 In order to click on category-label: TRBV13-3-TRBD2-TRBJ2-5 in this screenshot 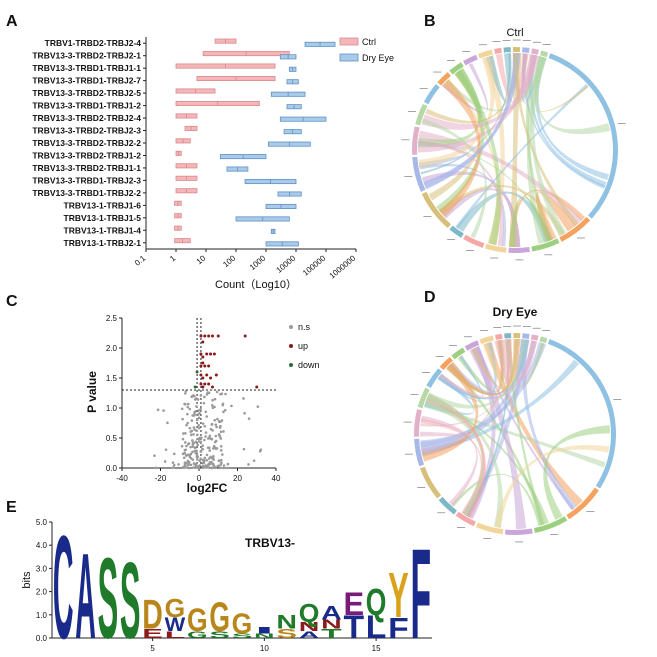, I will do `click(86, 93)`.